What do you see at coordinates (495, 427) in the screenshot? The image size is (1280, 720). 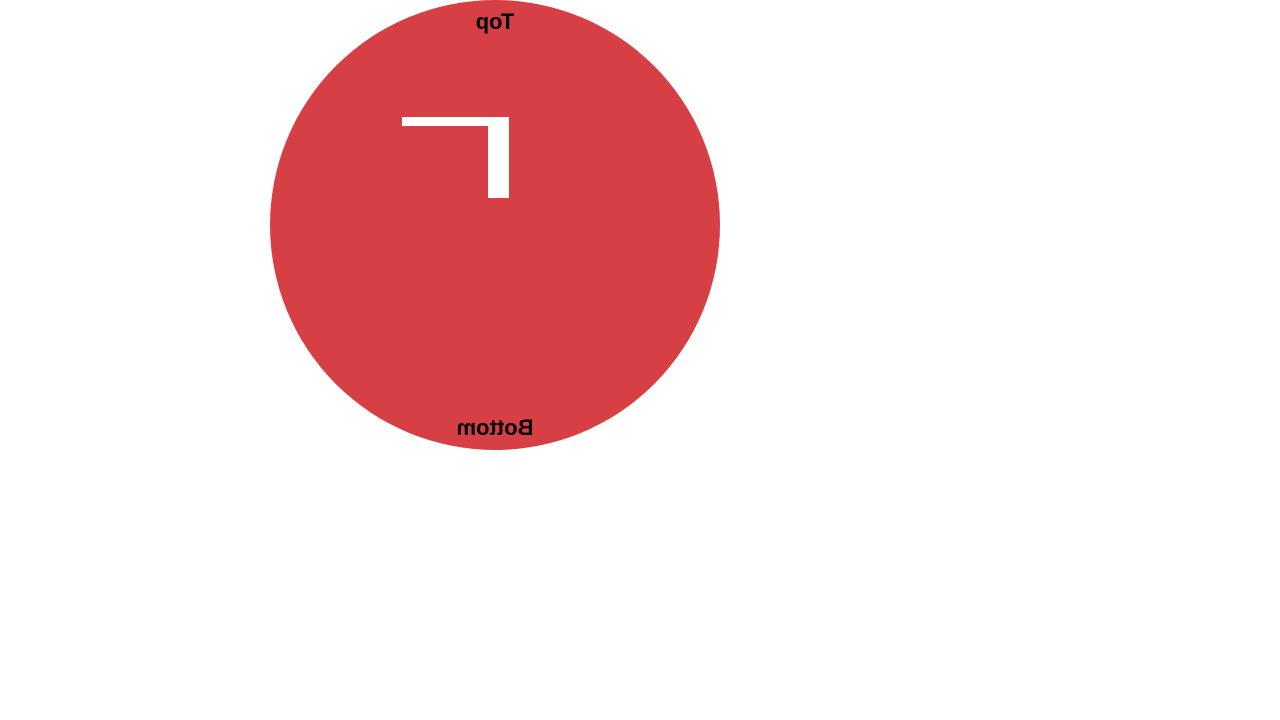 I see `bottom-label: Bottom` at bounding box center [495, 427].